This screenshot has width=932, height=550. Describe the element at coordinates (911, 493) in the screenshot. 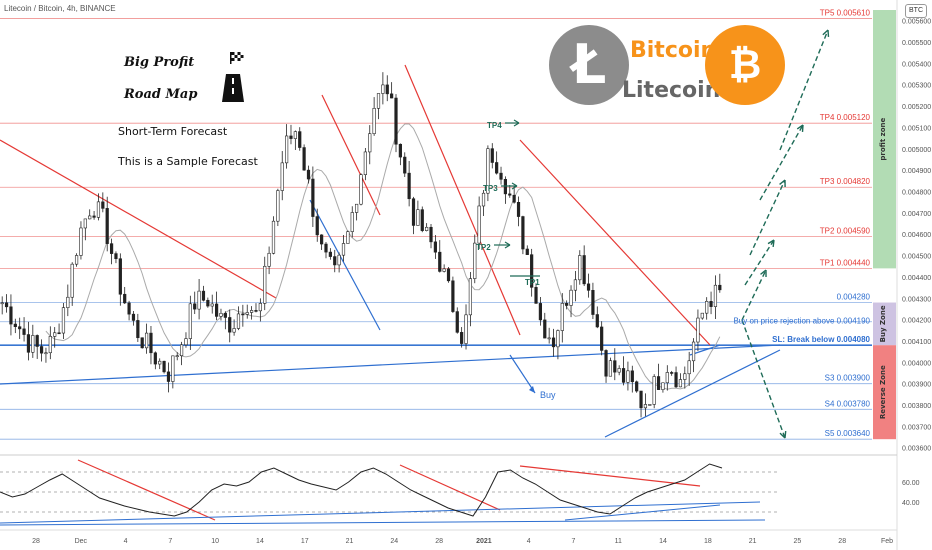

I see `rsi-axis: 60.00 40.00` at that location.